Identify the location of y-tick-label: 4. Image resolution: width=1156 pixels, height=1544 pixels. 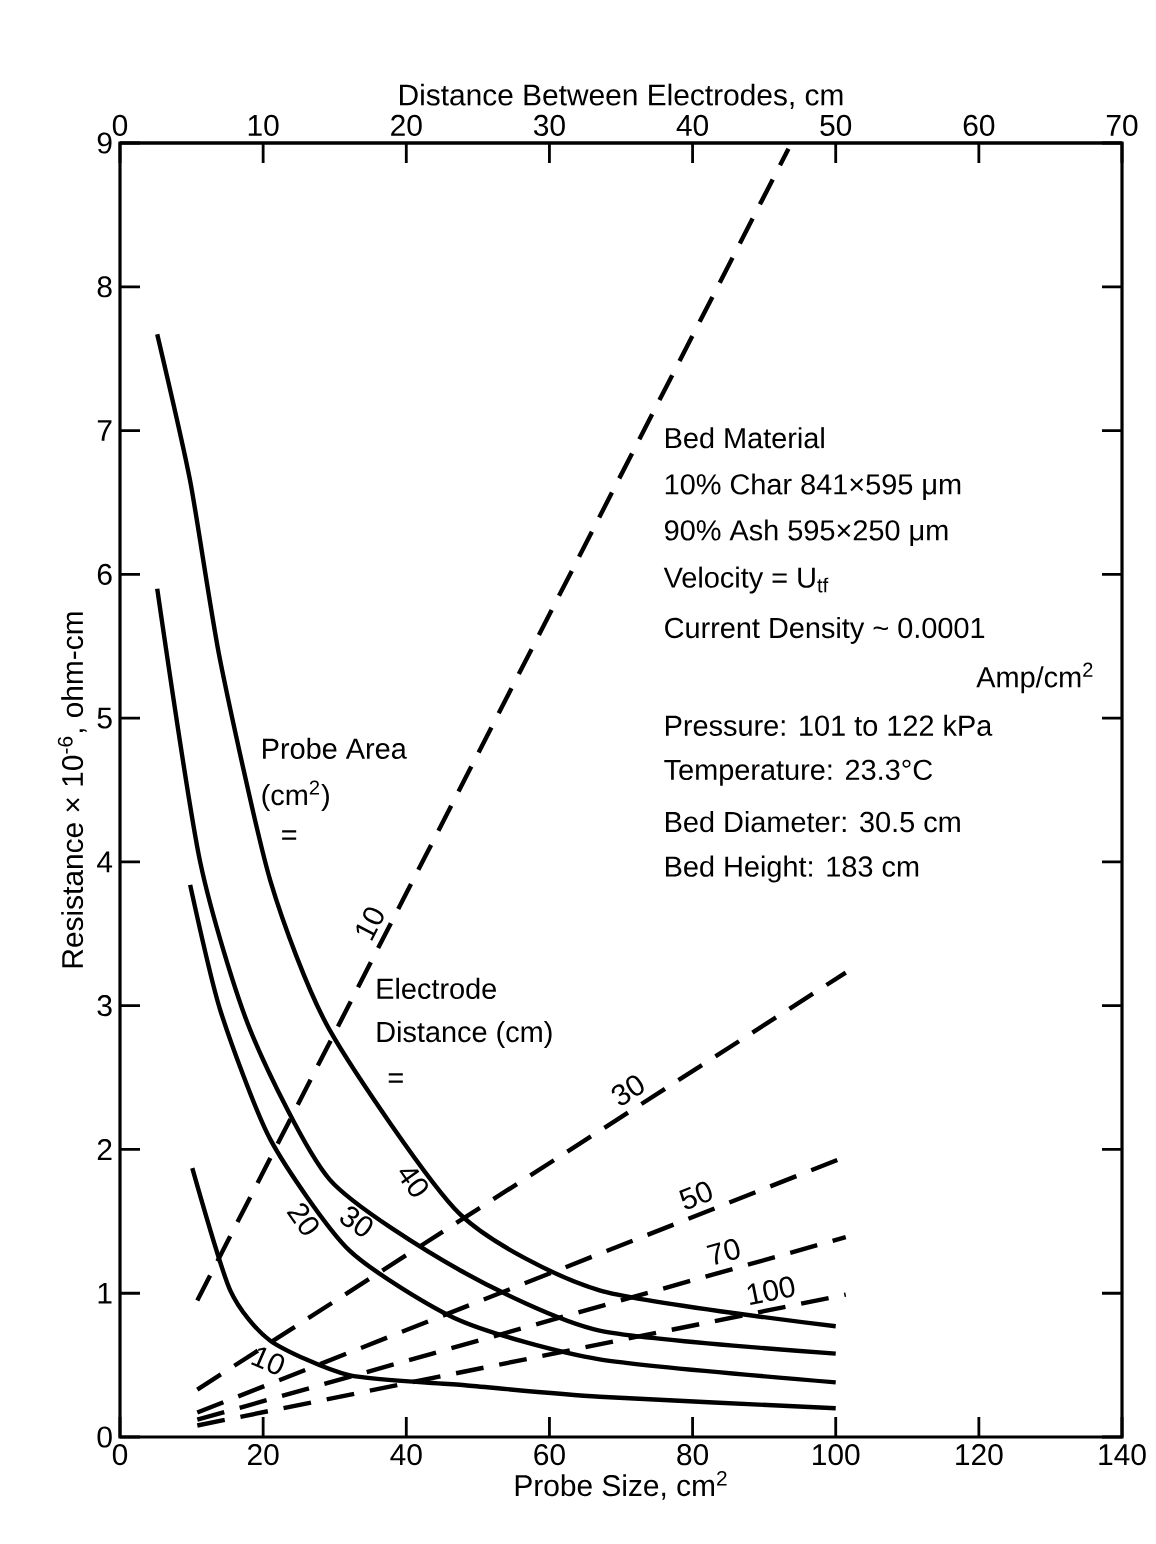
(105, 862).